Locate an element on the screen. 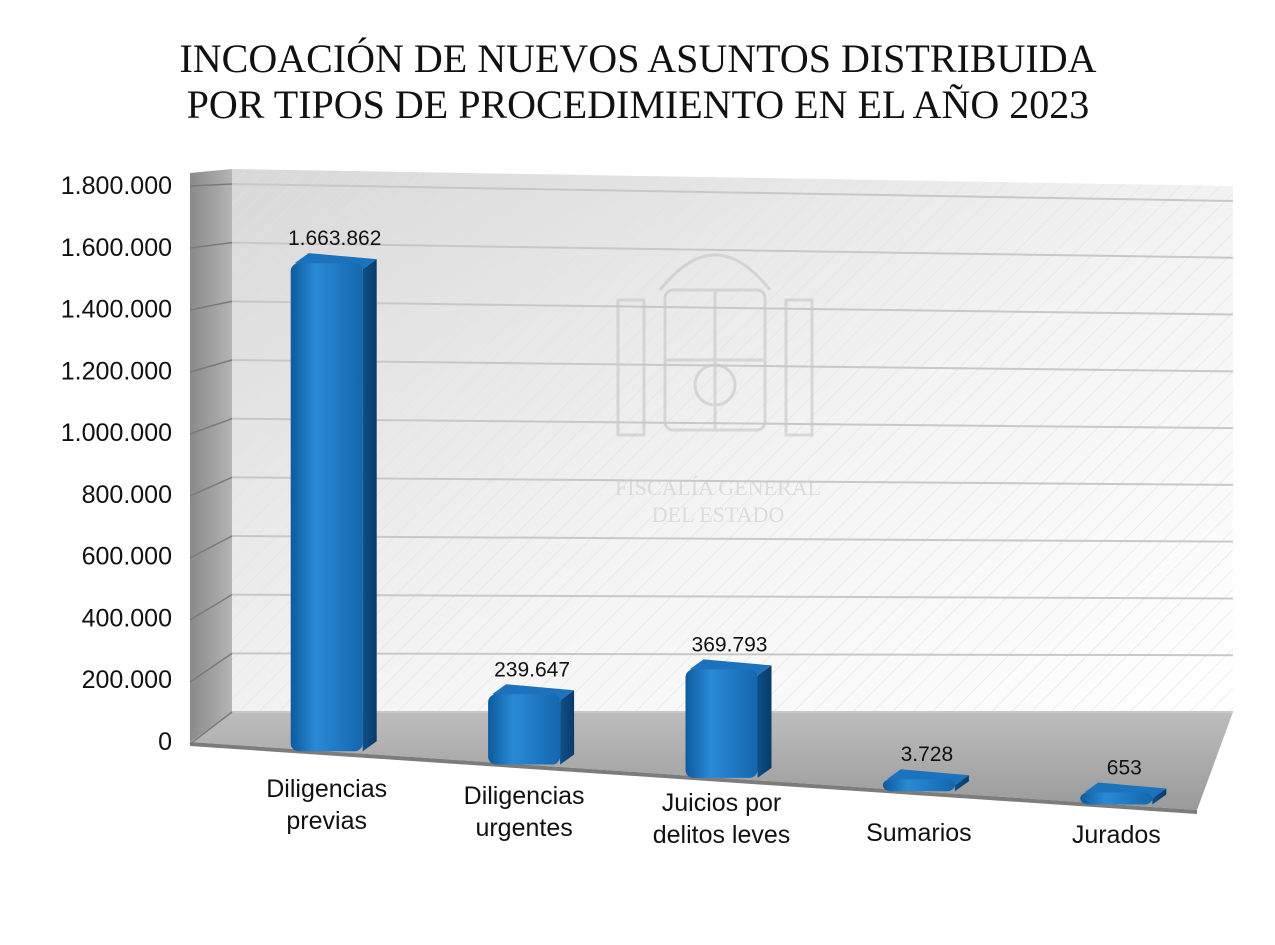 This screenshot has height=945, width=1275. plot-side-wall is located at coordinates (211, 455).